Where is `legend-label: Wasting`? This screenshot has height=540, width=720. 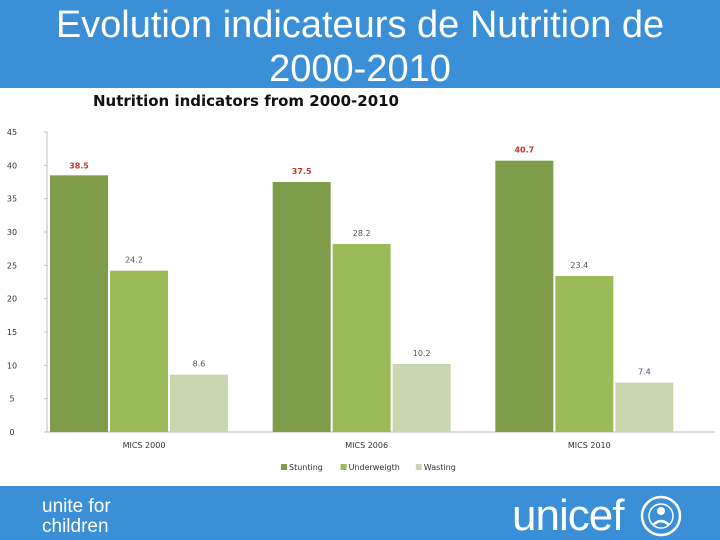
legend-label: Wasting is located at coordinates (440, 467).